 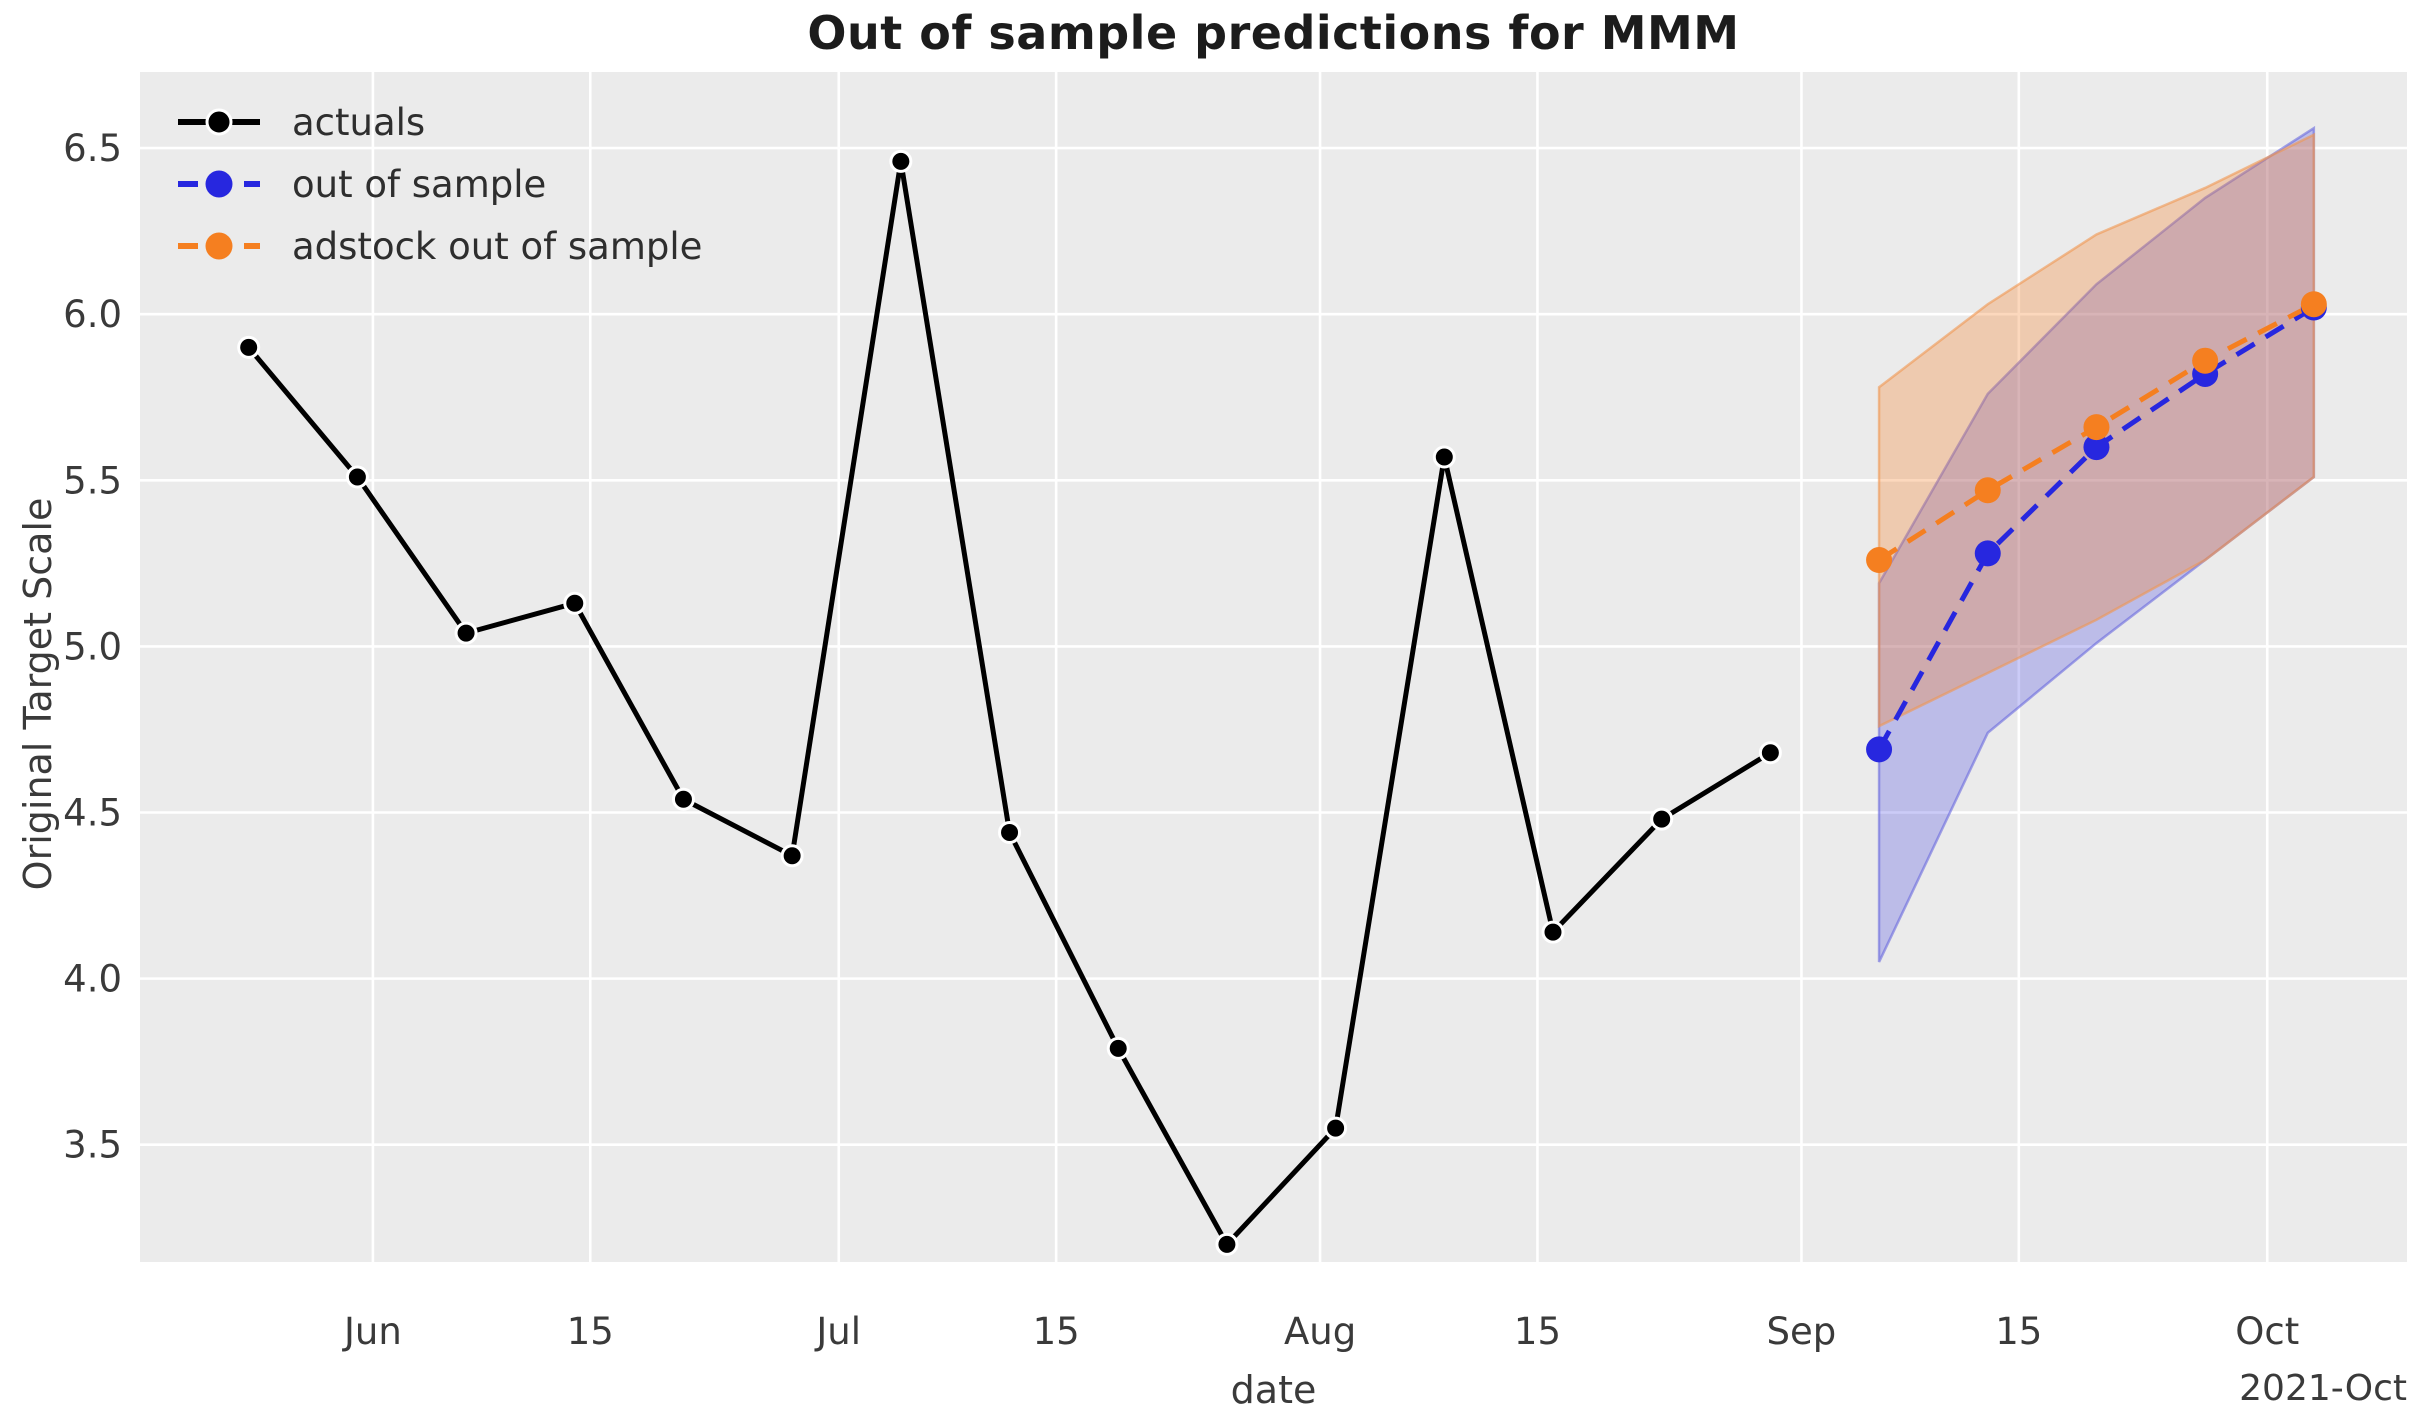 I want to click on legend-label-actuals: actuals, so click(x=359, y=122).